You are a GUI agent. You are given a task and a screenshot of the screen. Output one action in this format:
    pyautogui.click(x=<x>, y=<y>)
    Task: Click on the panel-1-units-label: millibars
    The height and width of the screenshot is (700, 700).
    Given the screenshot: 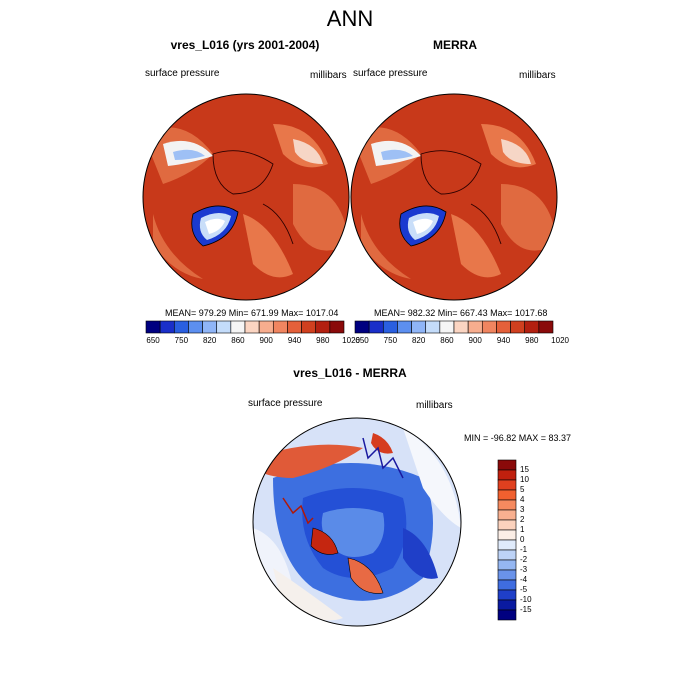 What is the action you would take?
    pyautogui.click(x=328, y=75)
    